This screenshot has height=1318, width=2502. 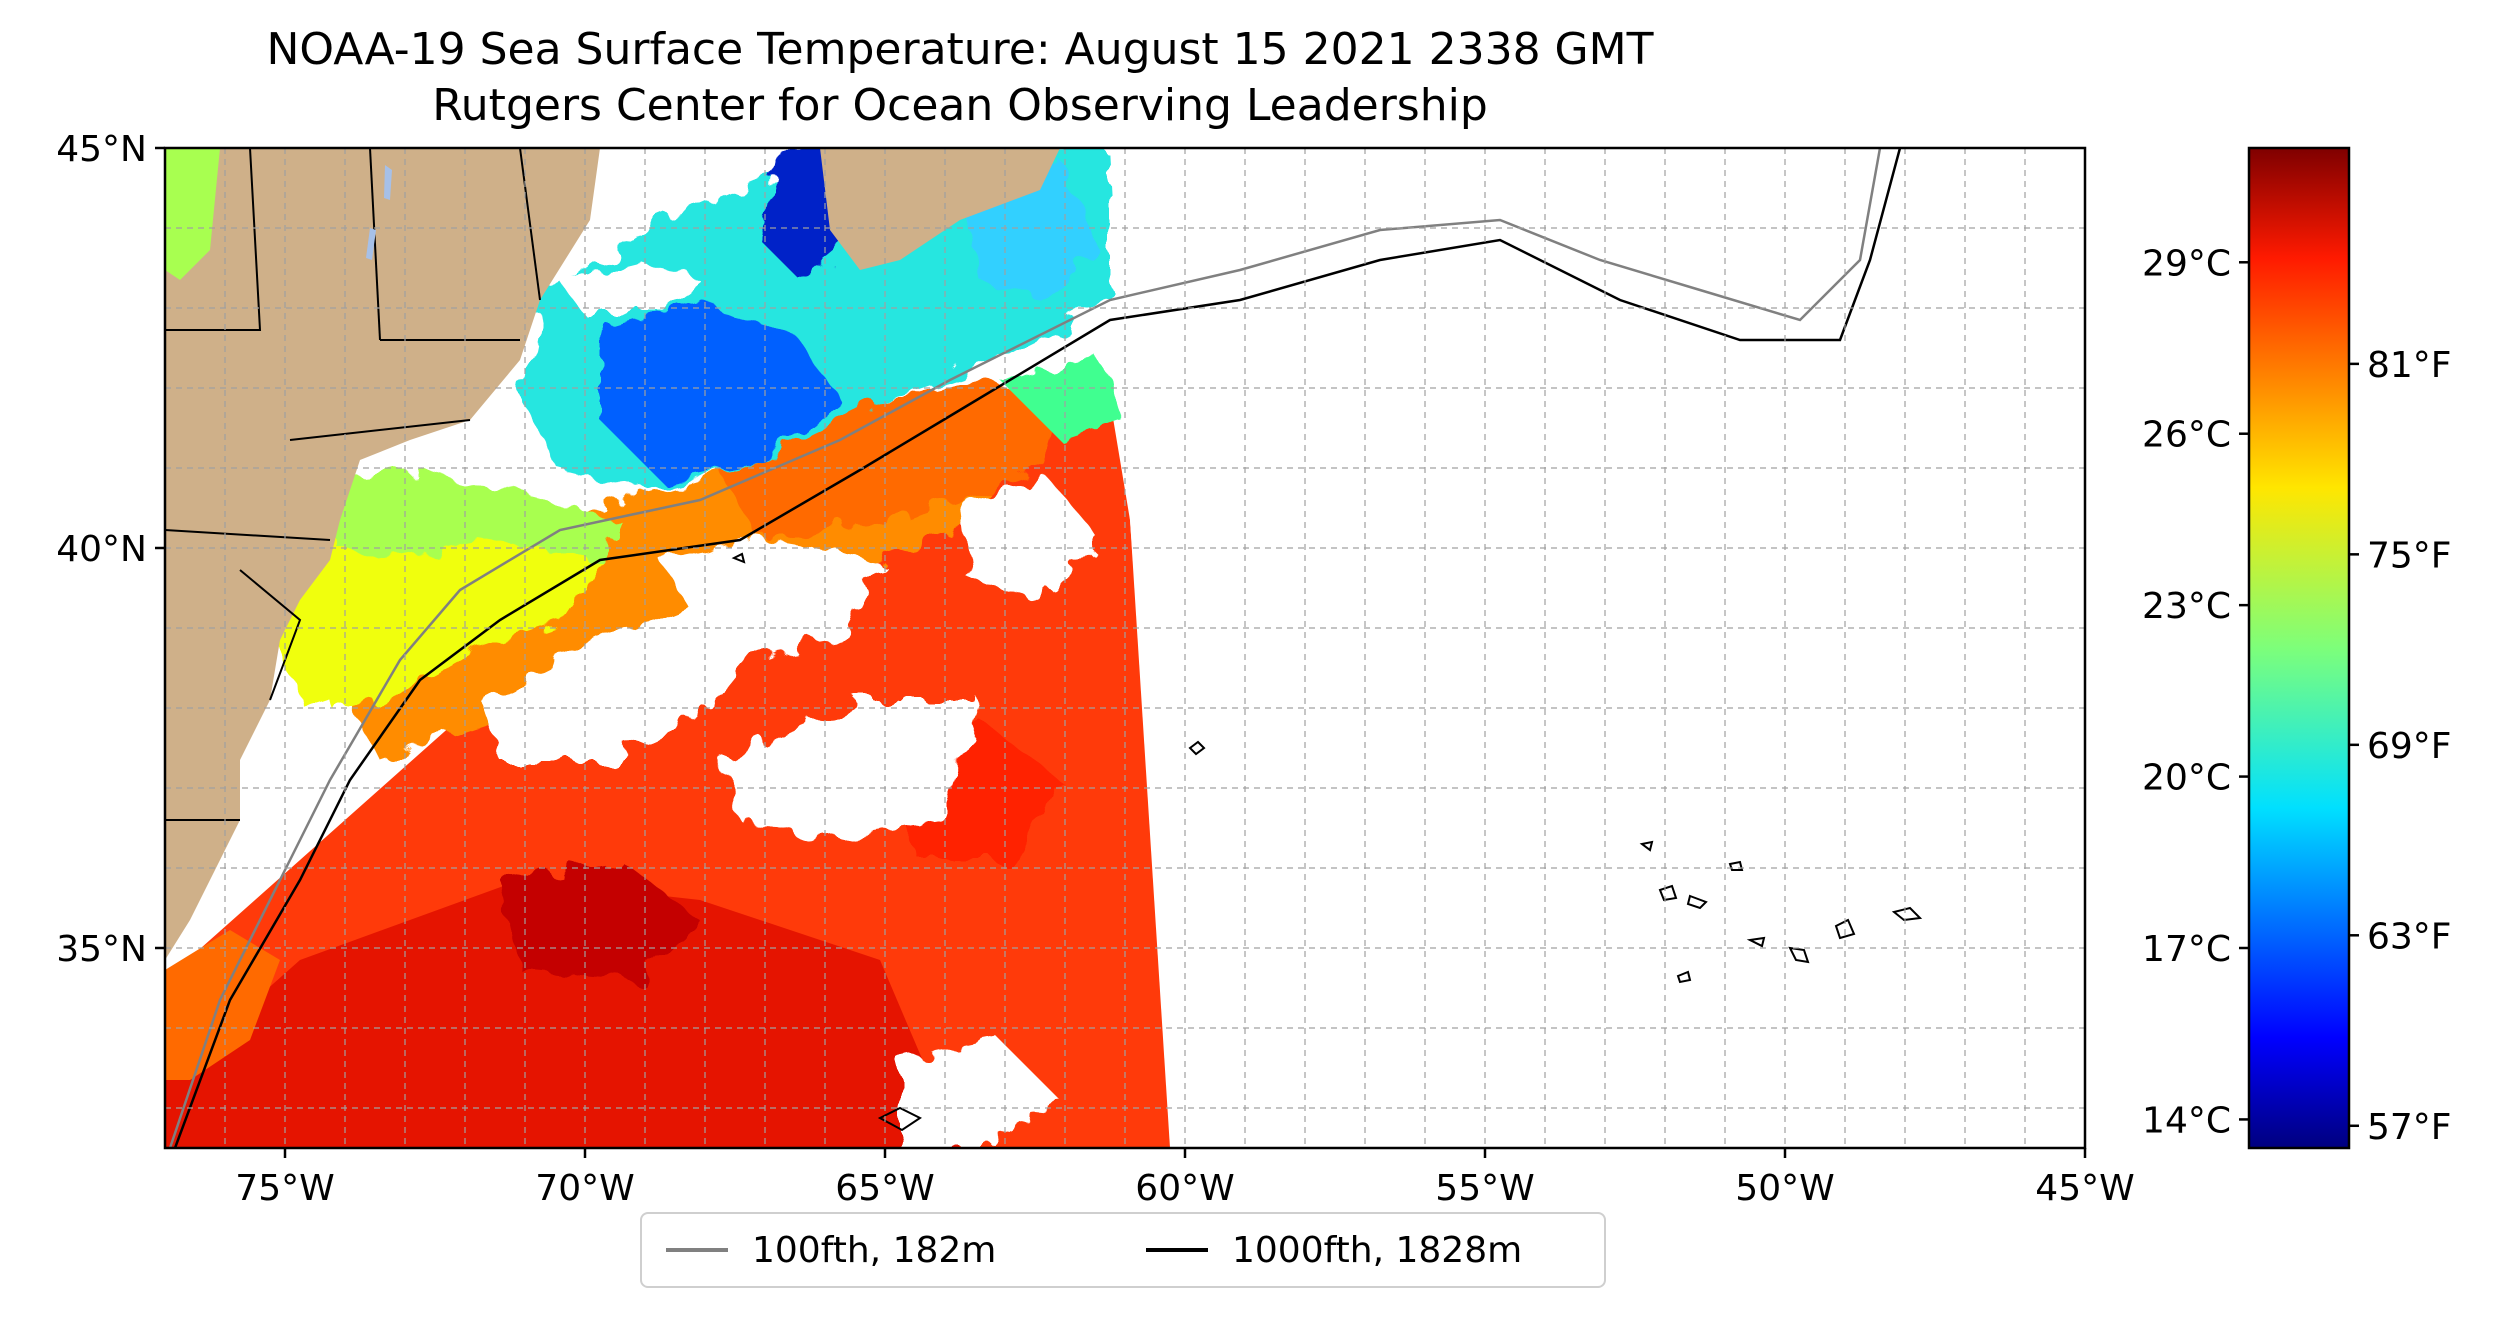 I want to click on colorbar-celsius-label: 14°C, so click(x=2186, y=1120).